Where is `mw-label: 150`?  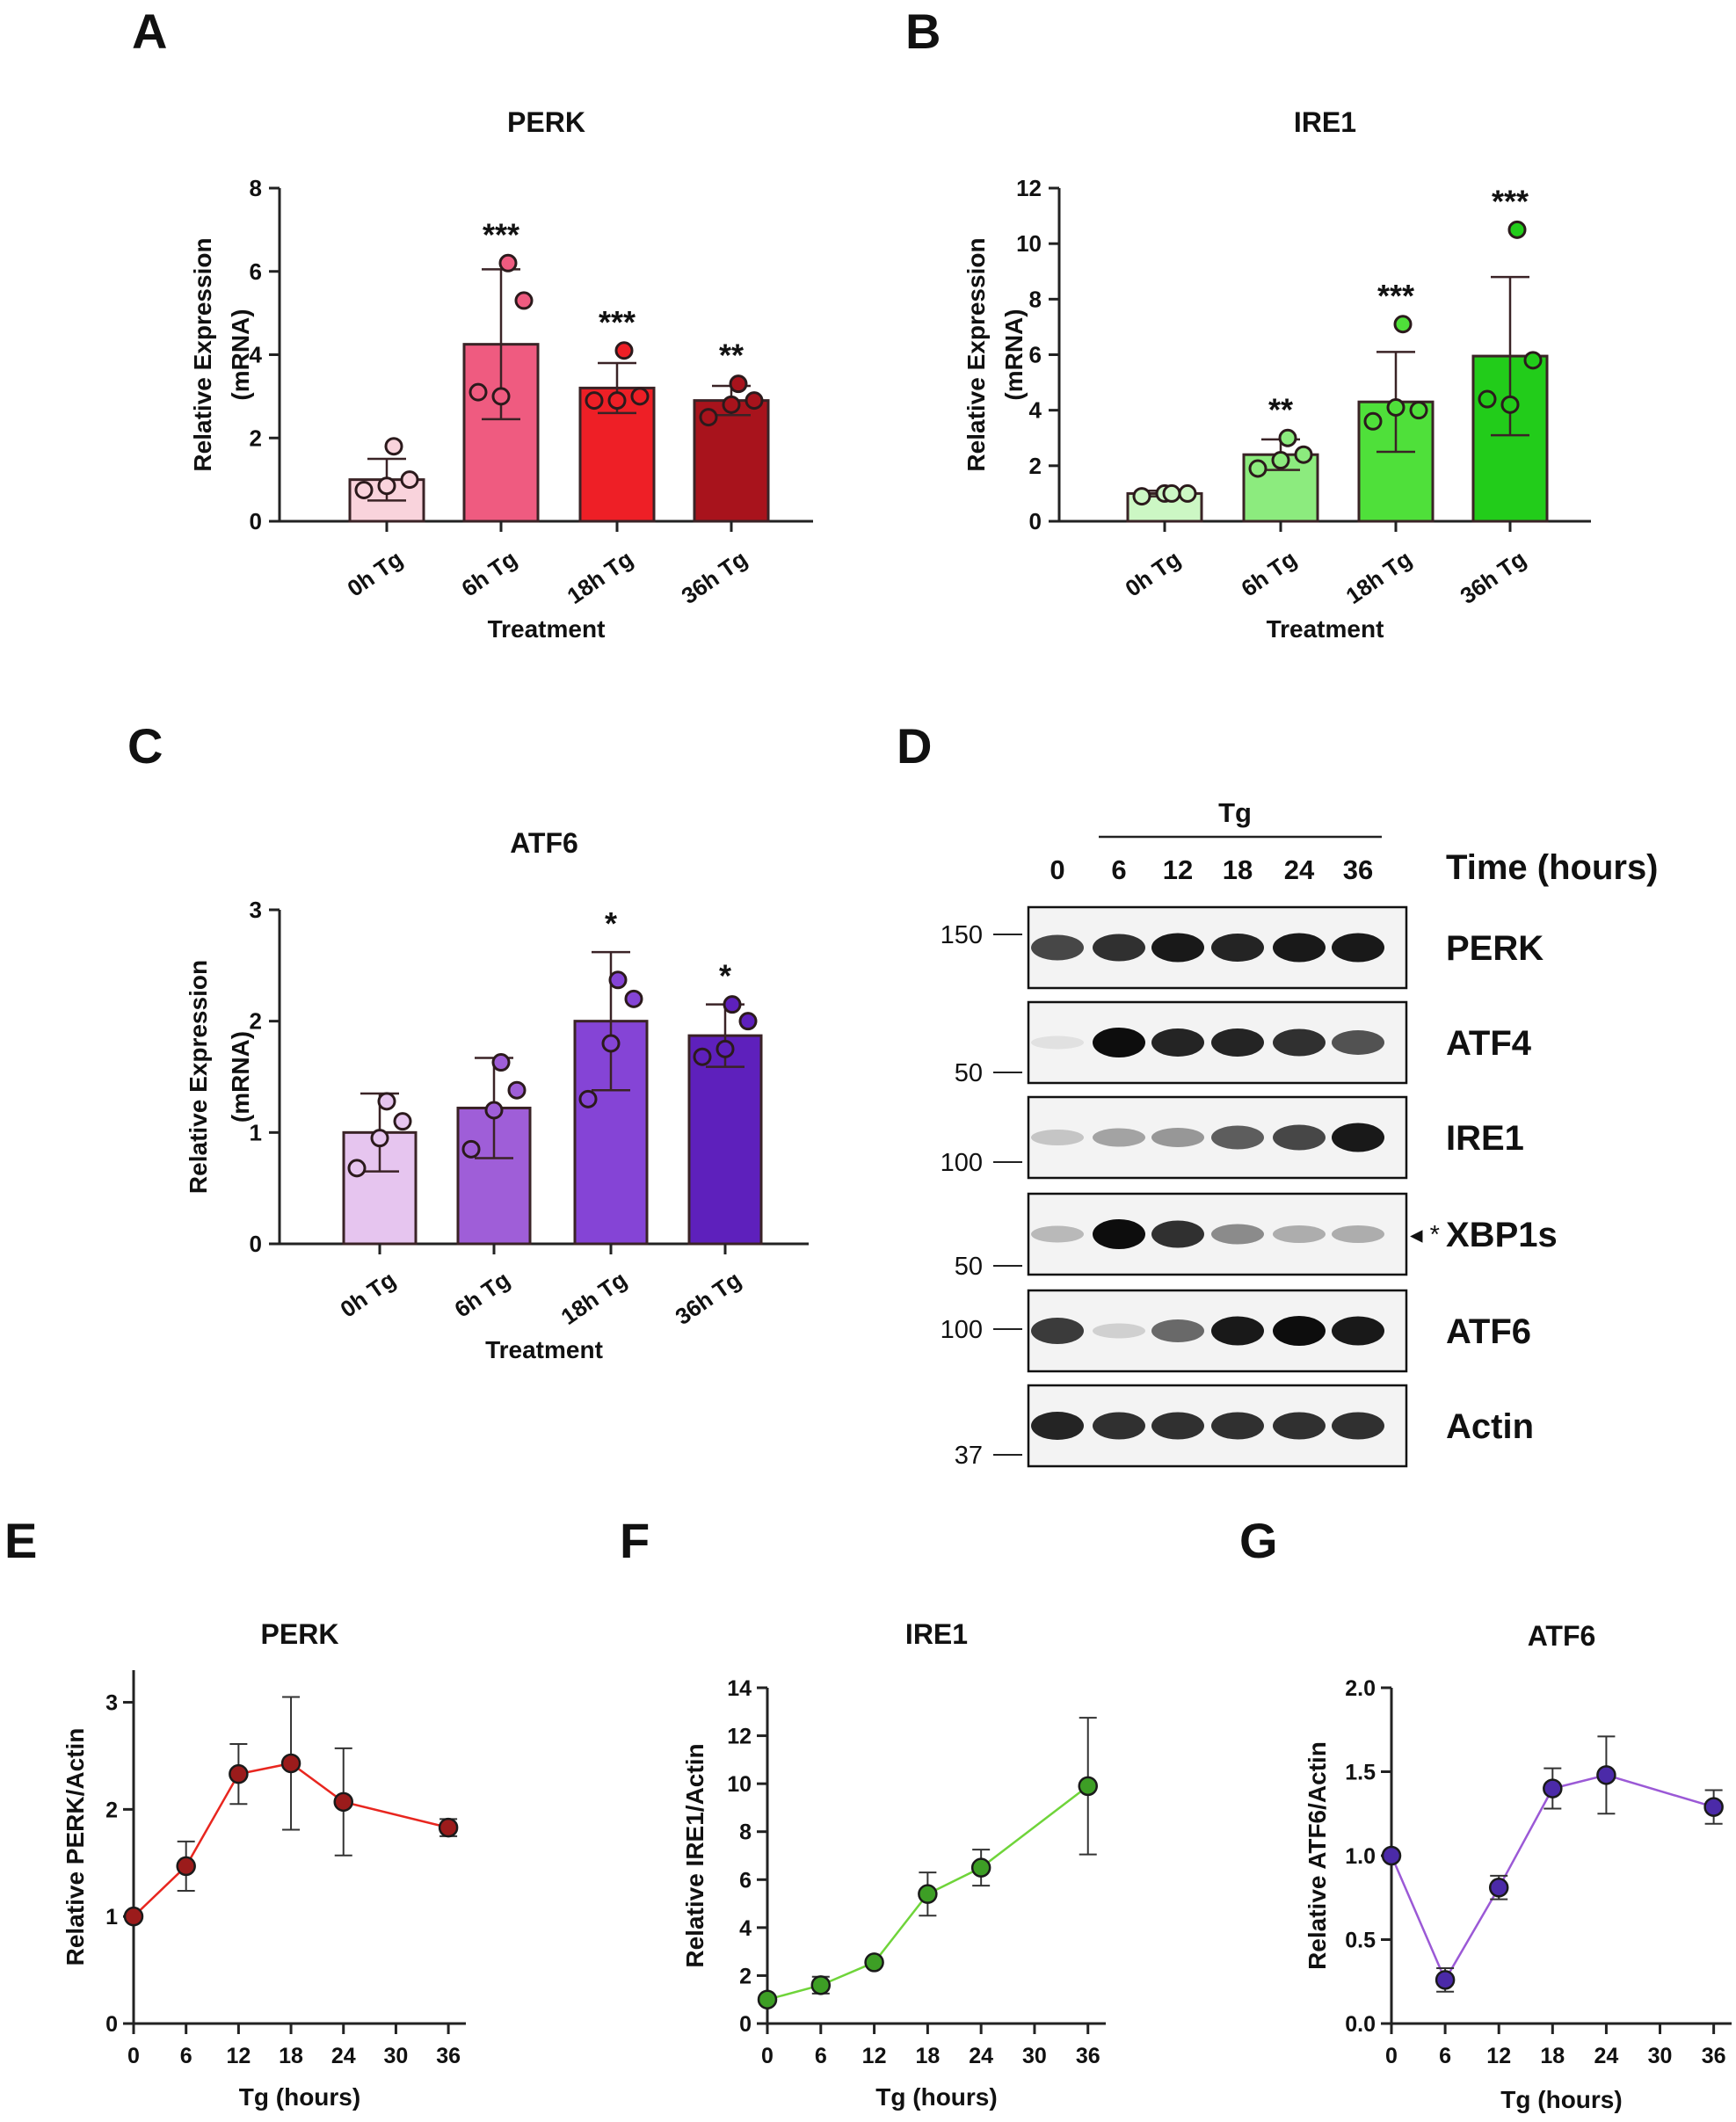 mw-label: 150 is located at coordinates (962, 935).